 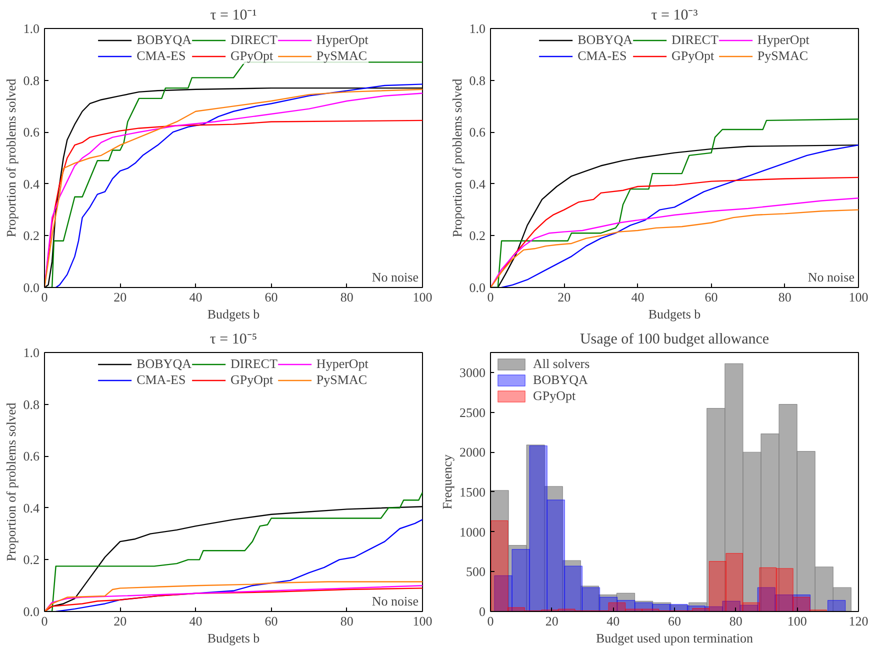 What do you see at coordinates (234, 340) in the screenshot?
I see `chart-title: τ = 10⁻⁵` at bounding box center [234, 340].